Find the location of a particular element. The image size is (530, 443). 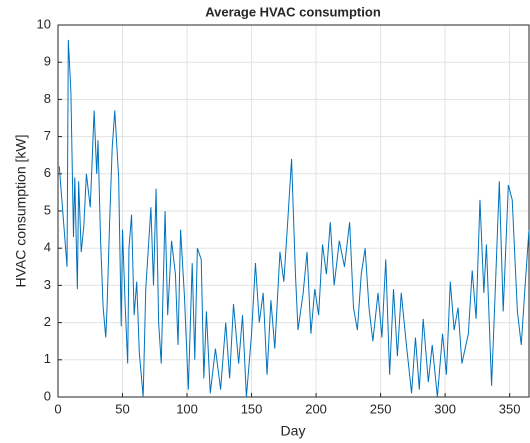

x-tick-label: 200 is located at coordinates (316, 408).